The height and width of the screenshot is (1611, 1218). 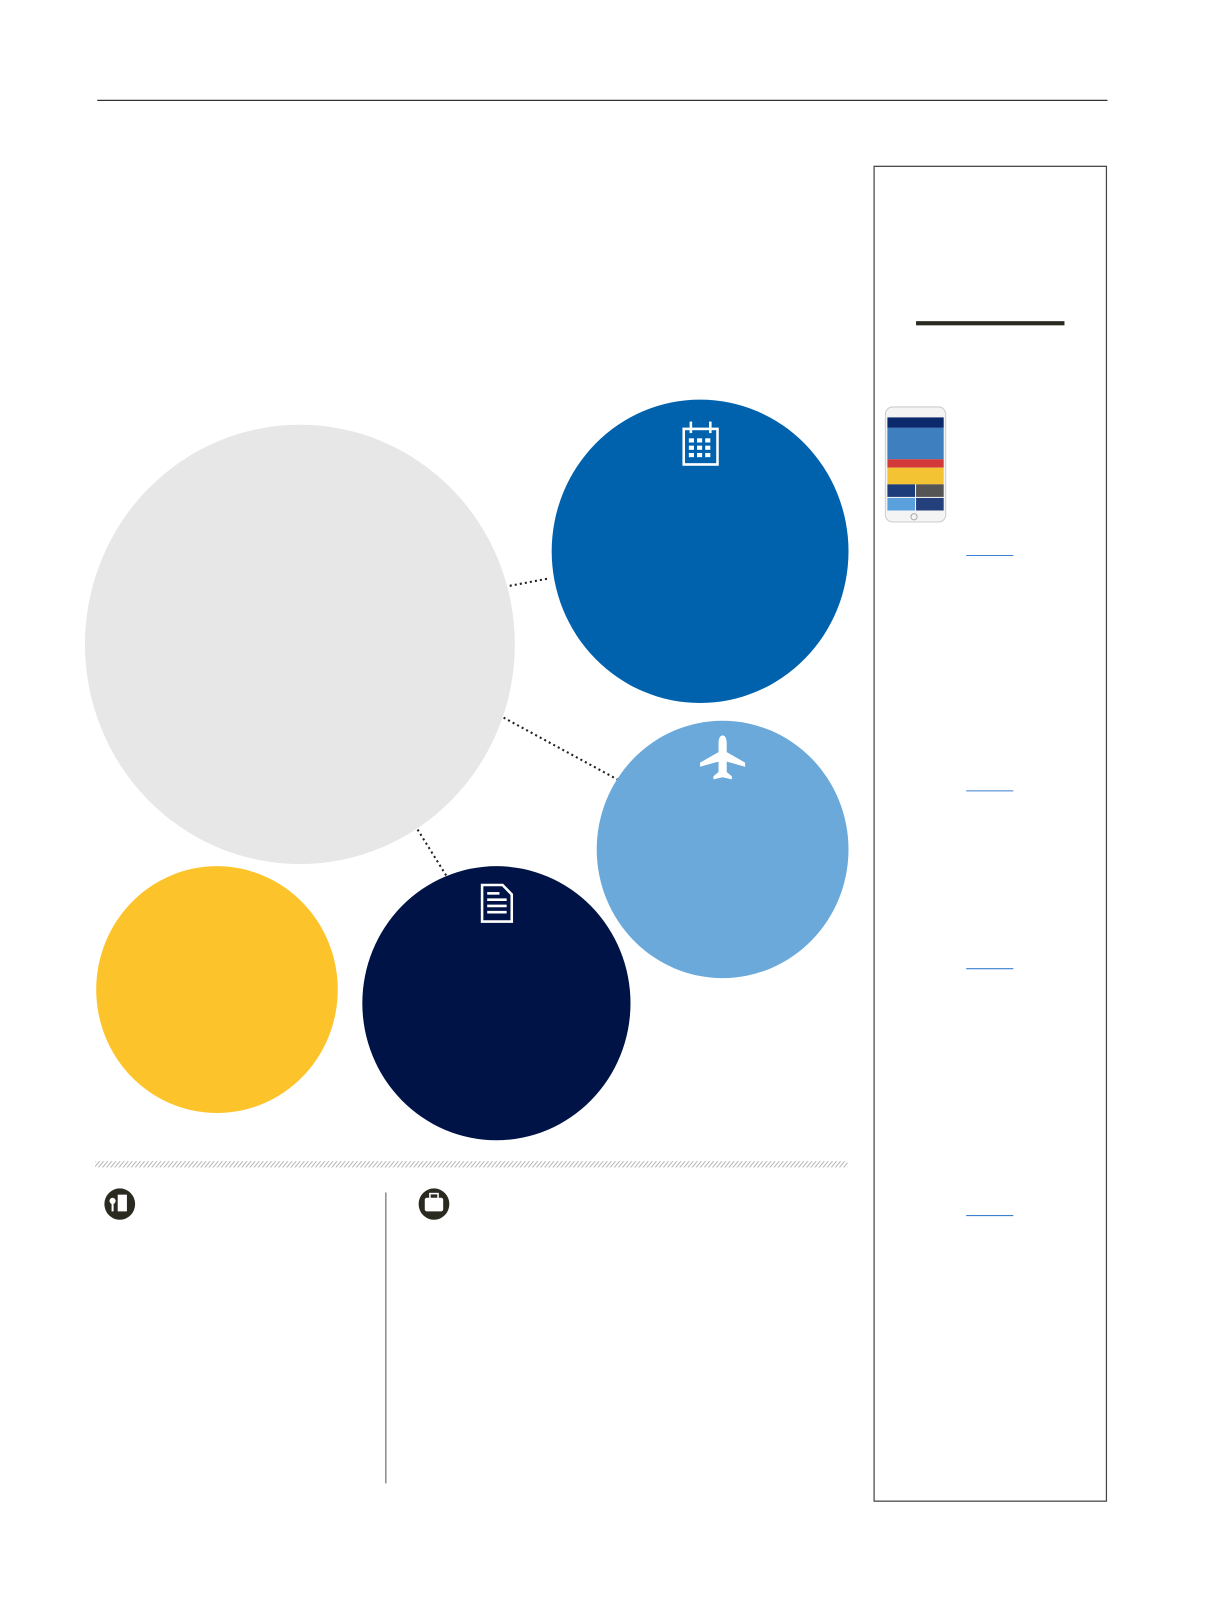 I want to click on phone-image, so click(x=915, y=464).